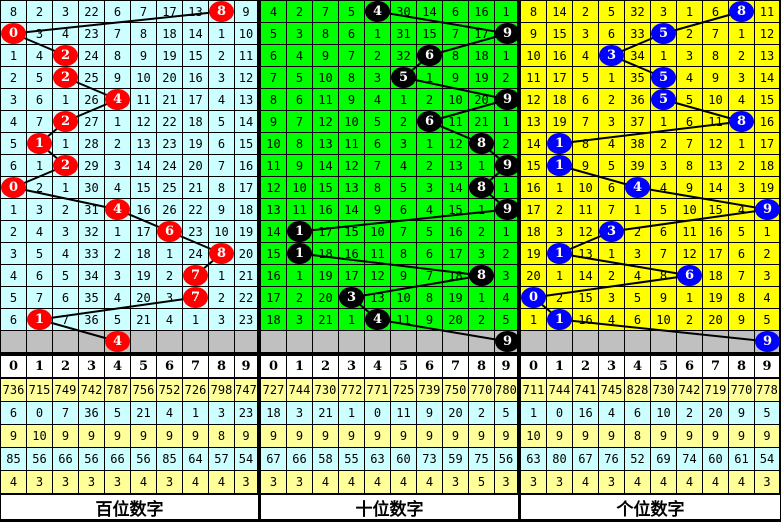 This screenshot has height=522, width=781. What do you see at coordinates (143, 275) in the screenshot?
I see `hundreds-cell: 19` at bounding box center [143, 275].